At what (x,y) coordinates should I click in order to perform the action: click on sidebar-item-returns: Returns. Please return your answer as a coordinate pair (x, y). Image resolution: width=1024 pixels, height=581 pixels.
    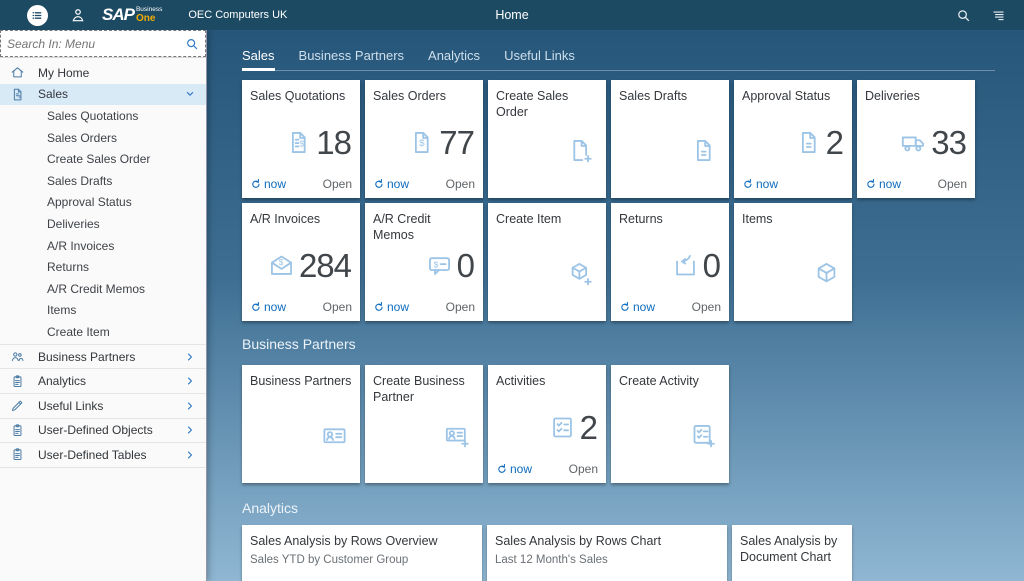
    Looking at the image, I should click on (103, 267).